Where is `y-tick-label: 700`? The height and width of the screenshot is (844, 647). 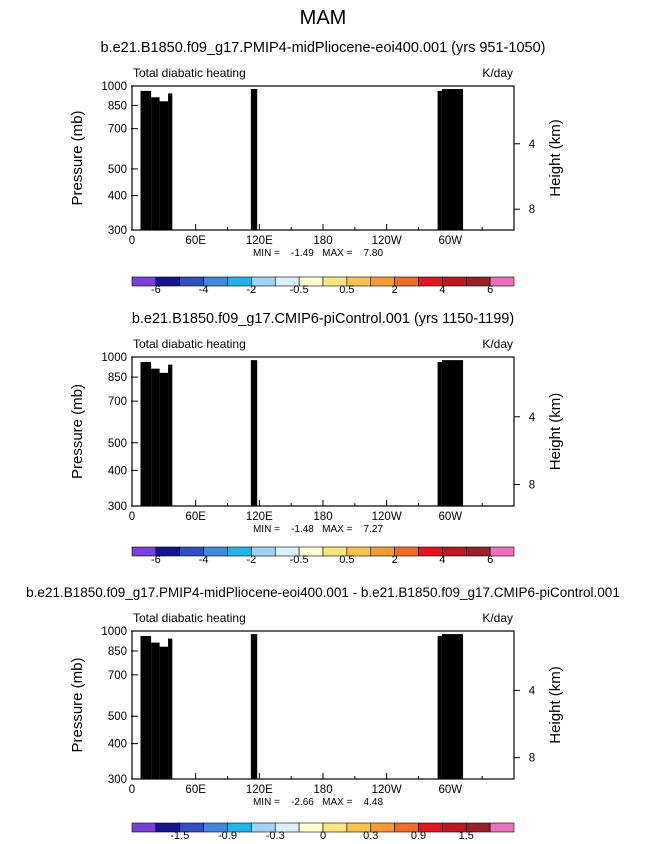 y-tick-label: 700 is located at coordinates (117, 130).